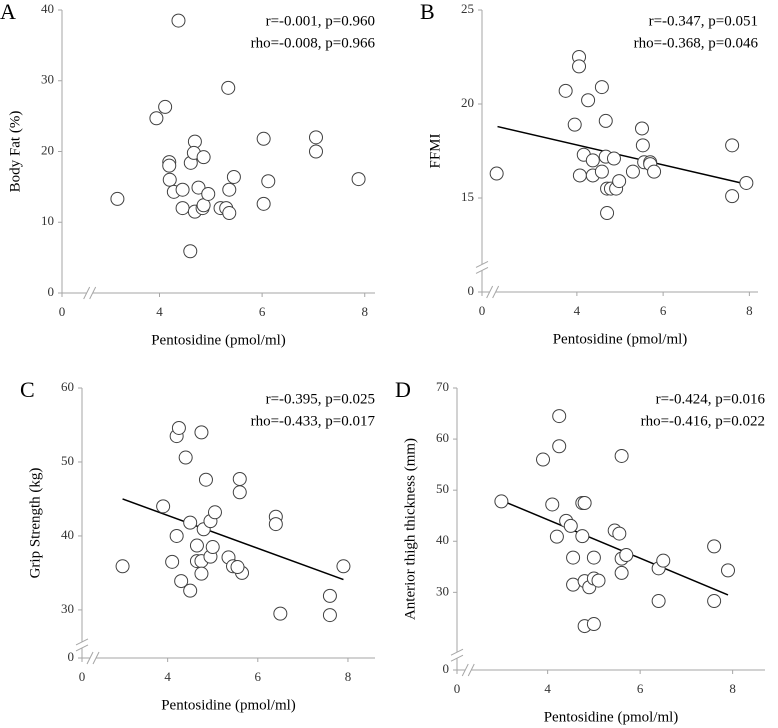 This screenshot has width=778, height=728. What do you see at coordinates (51, 291) in the screenshot?
I see `y-tick-label: 0` at bounding box center [51, 291].